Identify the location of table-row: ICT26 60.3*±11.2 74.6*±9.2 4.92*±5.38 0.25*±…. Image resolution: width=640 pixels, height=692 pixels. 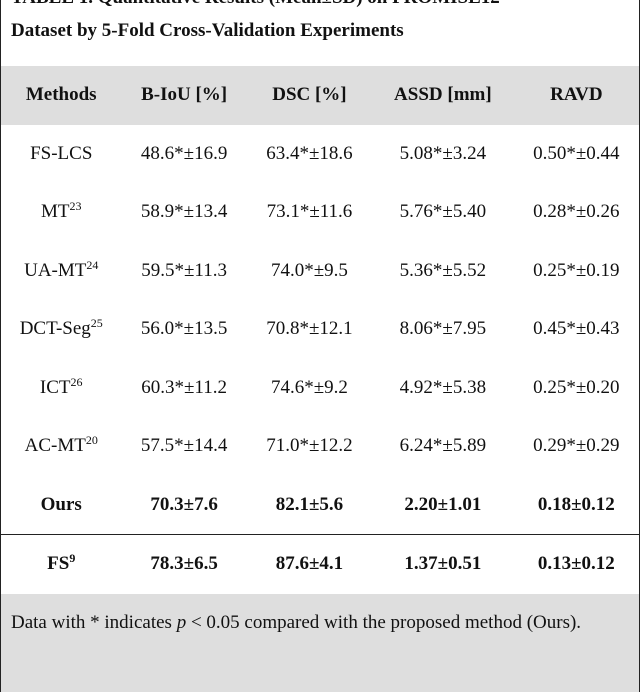
(320, 388).